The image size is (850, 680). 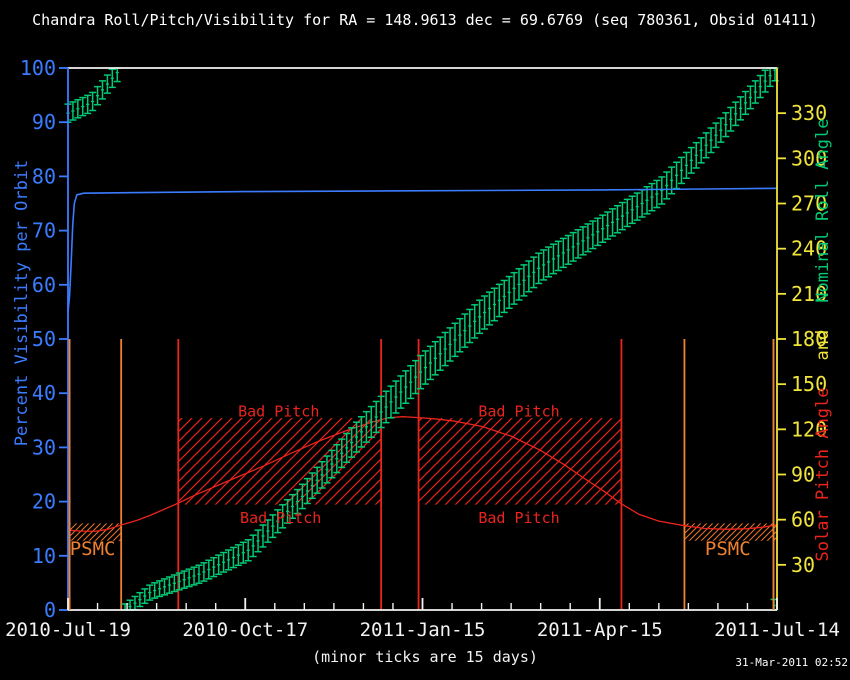 What do you see at coordinates (38, 68) in the screenshot?
I see `svg-text: 100` at bounding box center [38, 68].